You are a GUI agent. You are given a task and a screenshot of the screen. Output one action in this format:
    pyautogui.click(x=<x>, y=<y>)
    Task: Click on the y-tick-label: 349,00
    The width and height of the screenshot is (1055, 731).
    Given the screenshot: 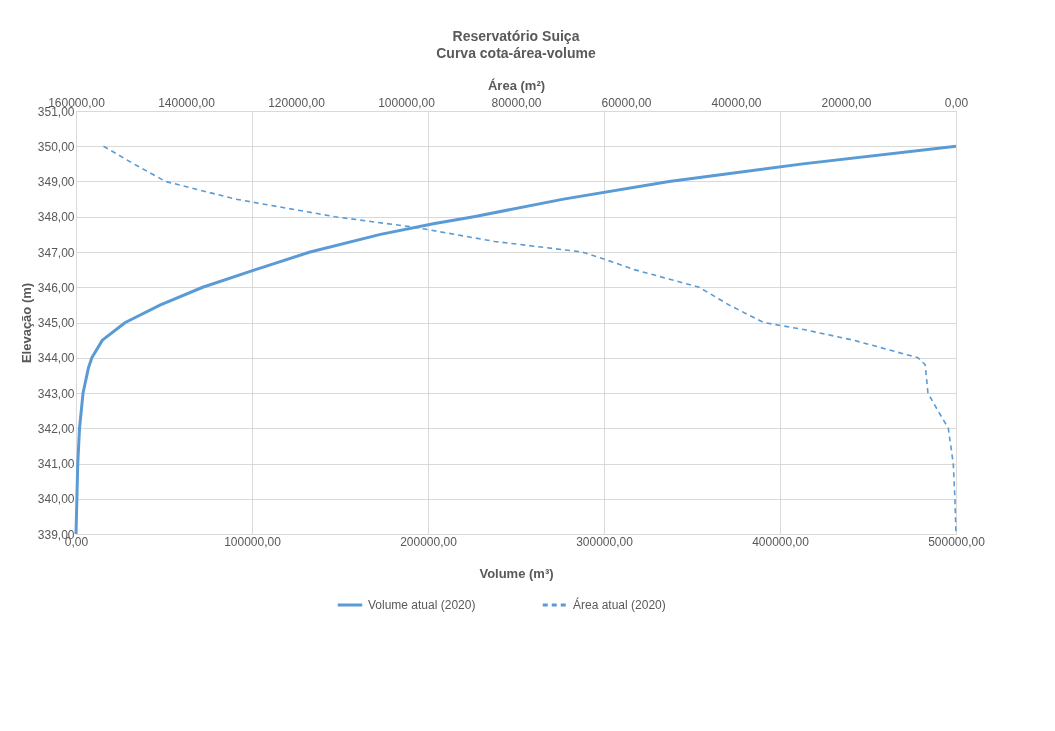 What is the action you would take?
    pyautogui.click(x=56, y=182)
    